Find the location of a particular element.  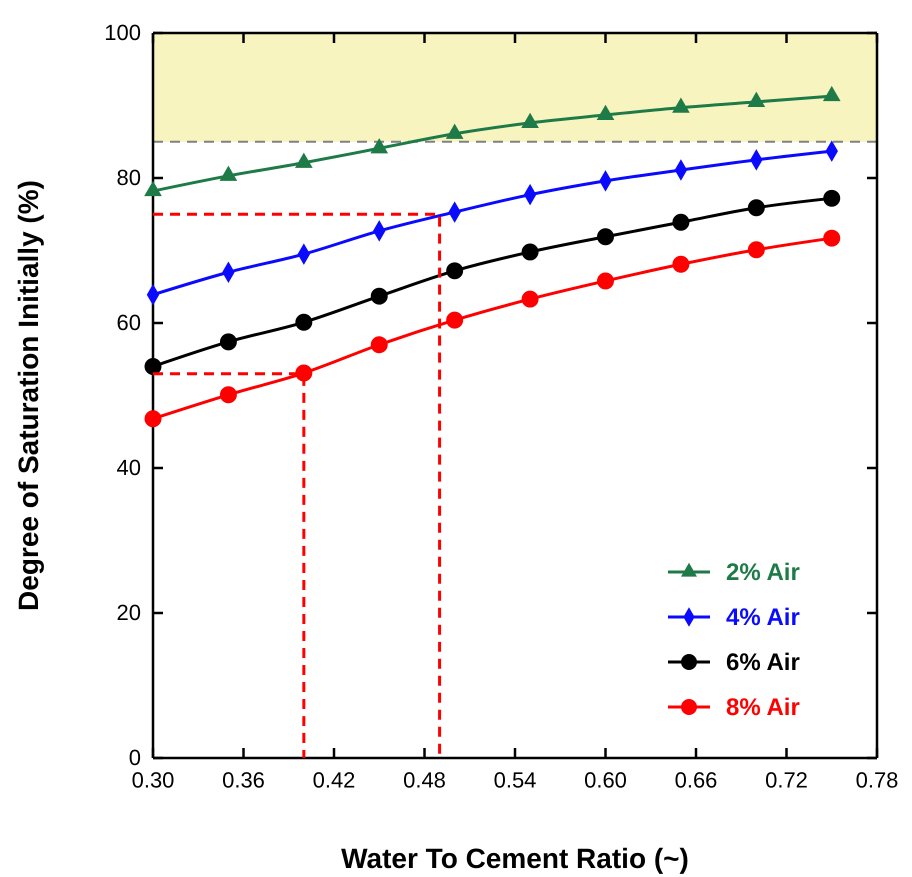

y-tick-label: 20 is located at coordinates (128, 613).